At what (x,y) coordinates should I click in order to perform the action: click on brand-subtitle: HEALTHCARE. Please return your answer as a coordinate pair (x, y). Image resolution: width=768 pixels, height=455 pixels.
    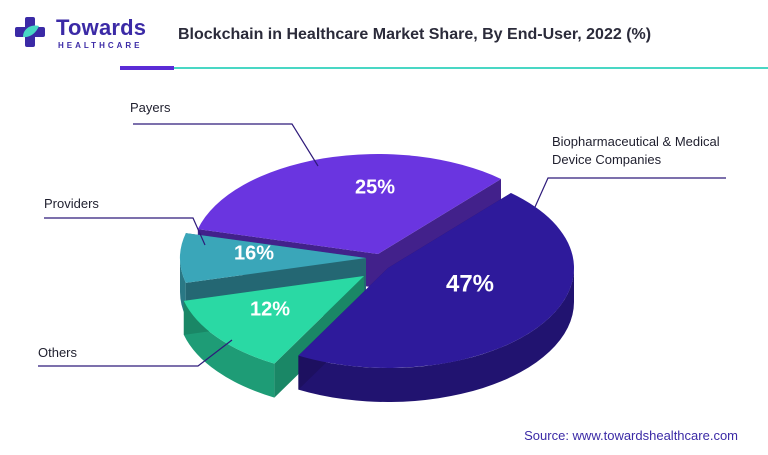
    Looking at the image, I should click on (100, 45).